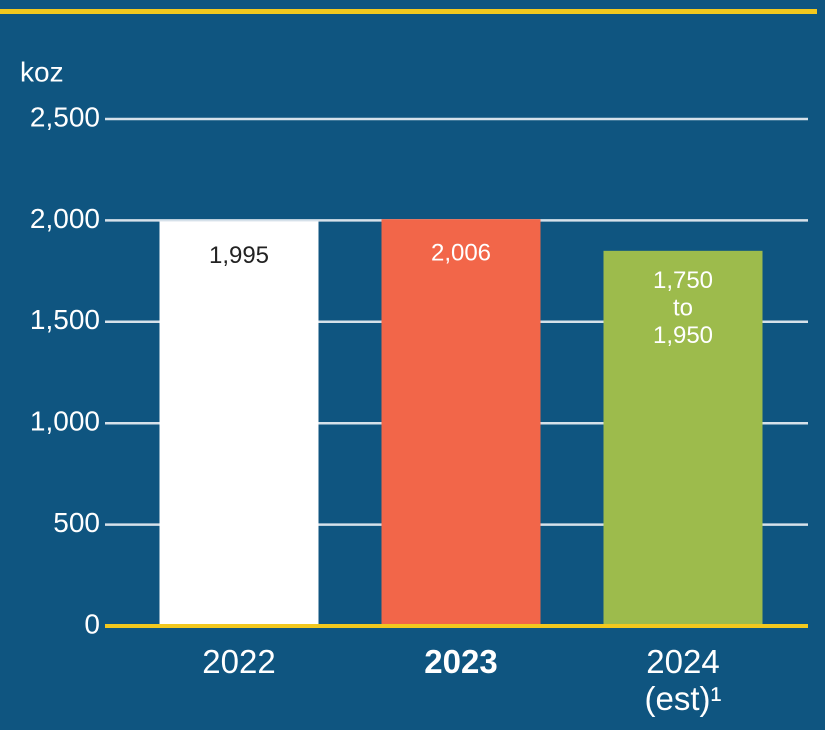  I want to click on range-label: 1,950, so click(683, 335).